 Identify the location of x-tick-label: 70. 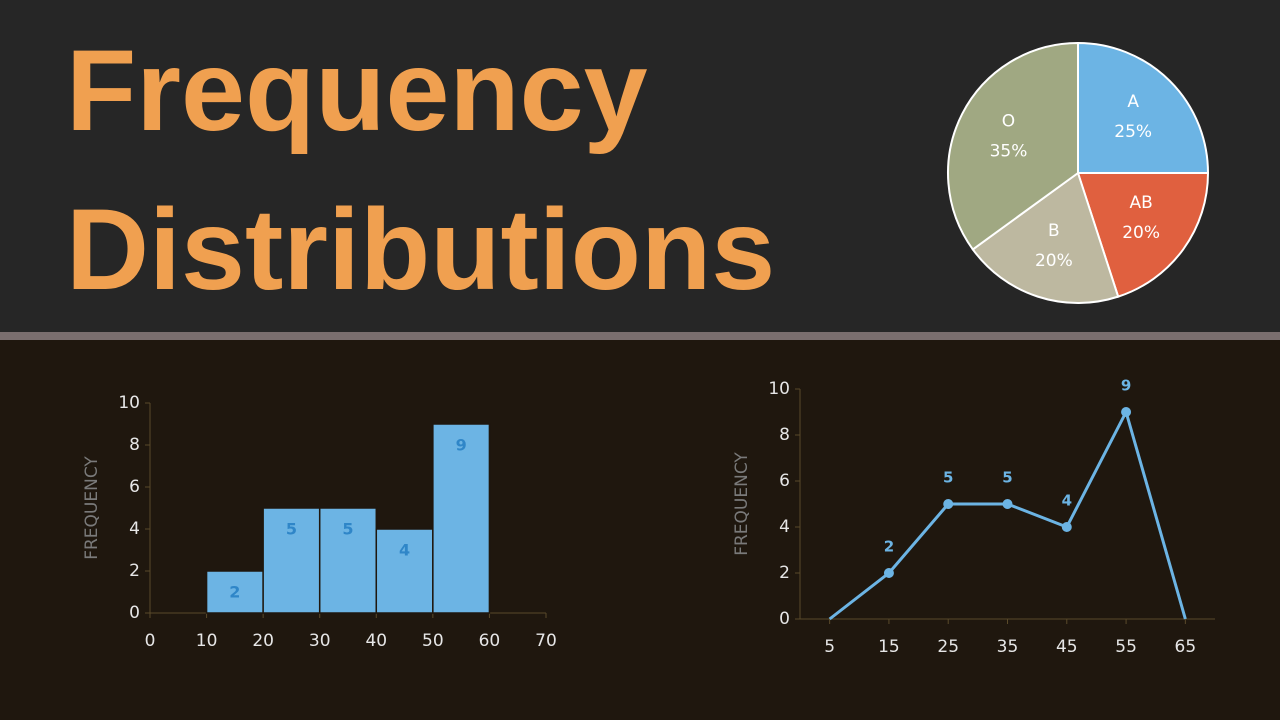
(546, 641).